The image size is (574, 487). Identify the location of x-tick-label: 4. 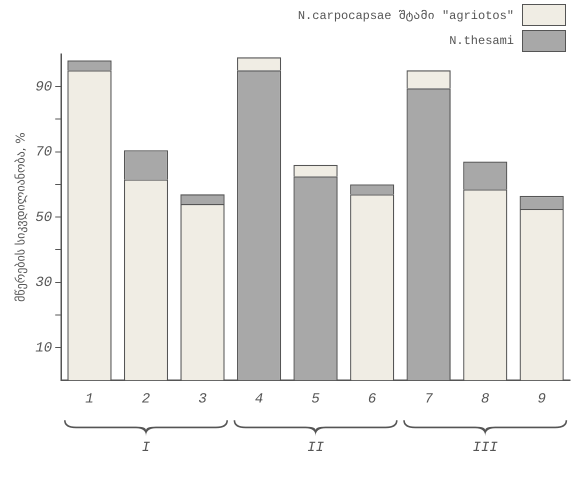
(259, 399).